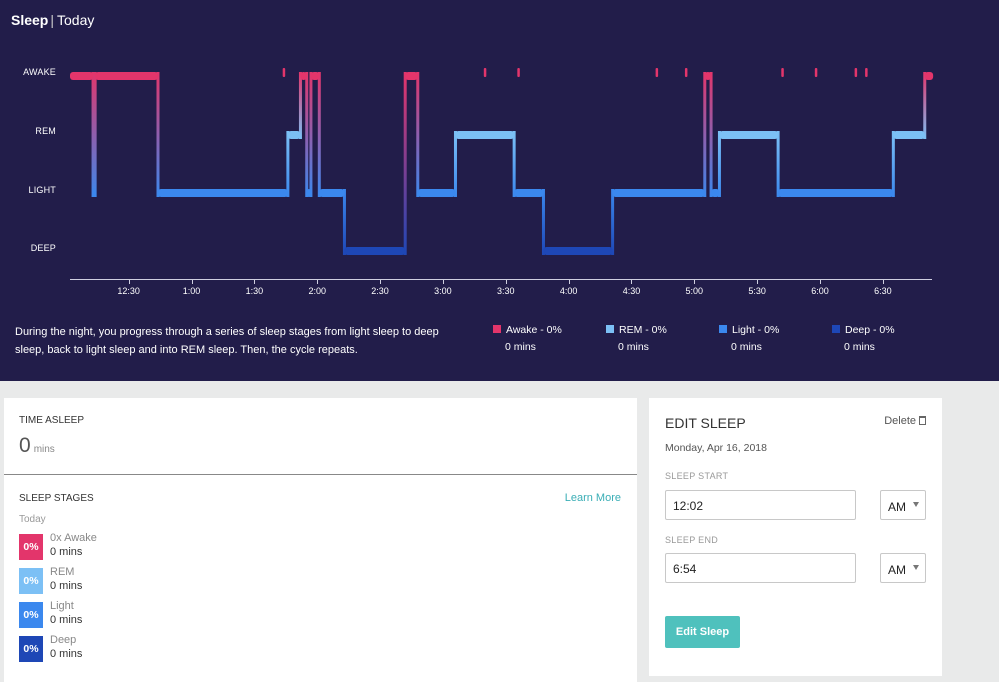  I want to click on legend-label-light: Light - 0%, so click(756, 330).